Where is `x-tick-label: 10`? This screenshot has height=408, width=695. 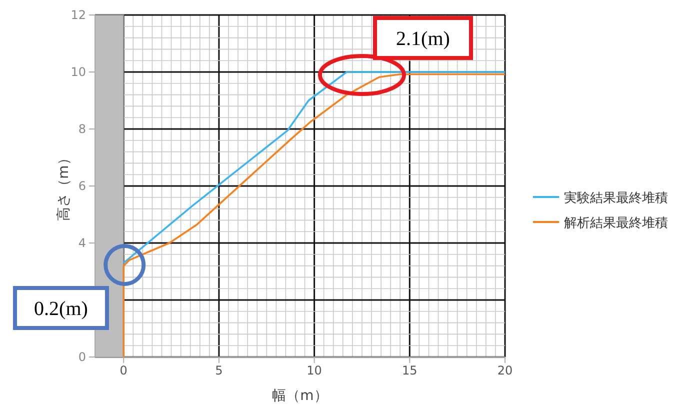 x-tick-label: 10 is located at coordinates (314, 371).